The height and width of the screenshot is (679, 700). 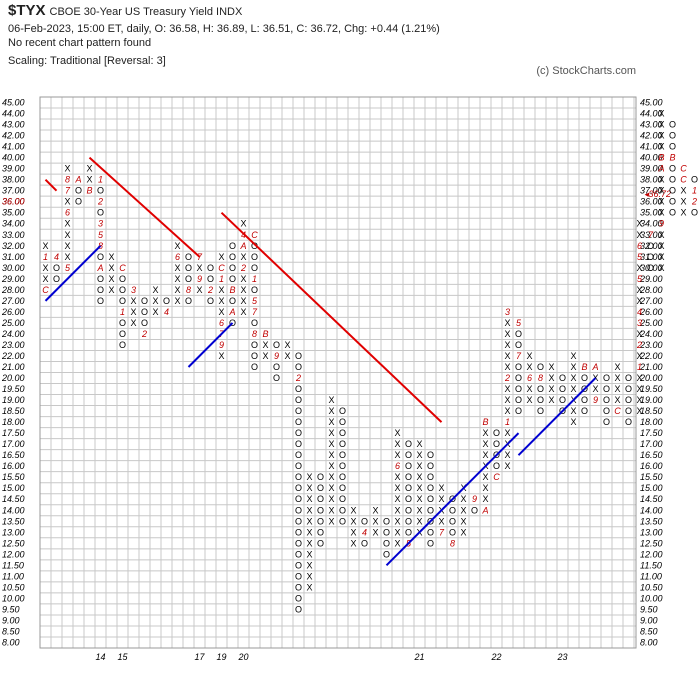 What do you see at coordinates (13, 103) in the screenshot?
I see `y-tick-label-left: 45.00` at bounding box center [13, 103].